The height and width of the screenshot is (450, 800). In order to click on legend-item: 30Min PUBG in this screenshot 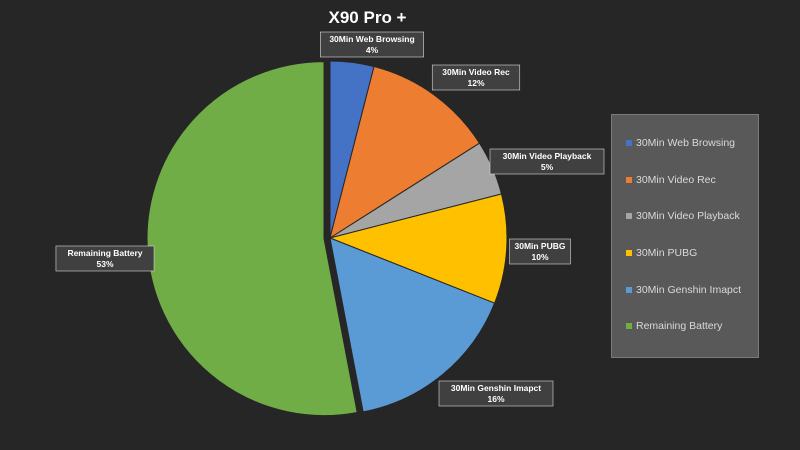, I will do `click(692, 253)`.